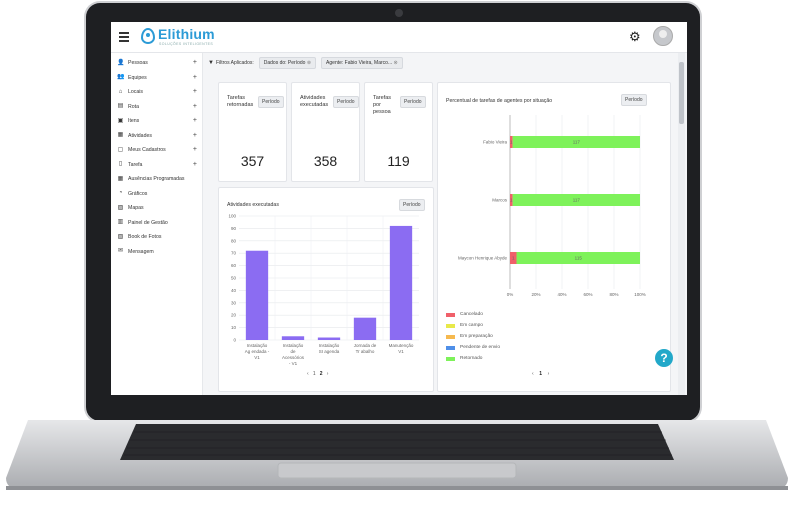 The image size is (794, 519). Describe the element at coordinates (365, 348) in the screenshot. I see `x-tick-label: Jornada de Tr abalho` at that location.